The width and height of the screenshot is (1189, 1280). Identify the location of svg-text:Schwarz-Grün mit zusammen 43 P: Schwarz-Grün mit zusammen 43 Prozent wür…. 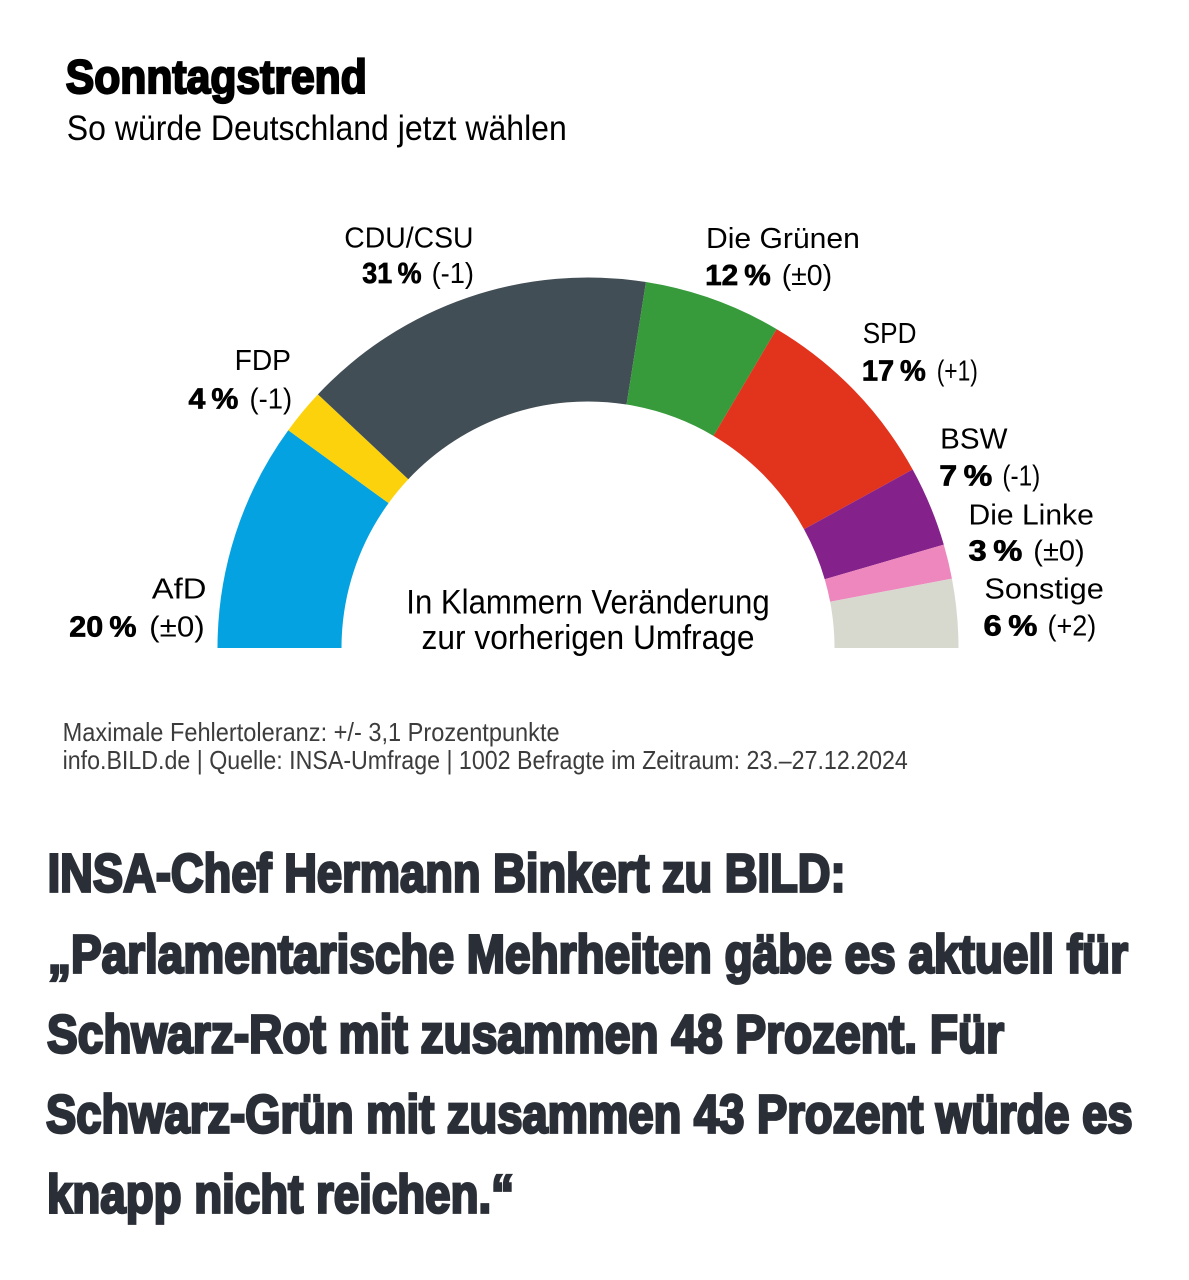
(589, 1114).